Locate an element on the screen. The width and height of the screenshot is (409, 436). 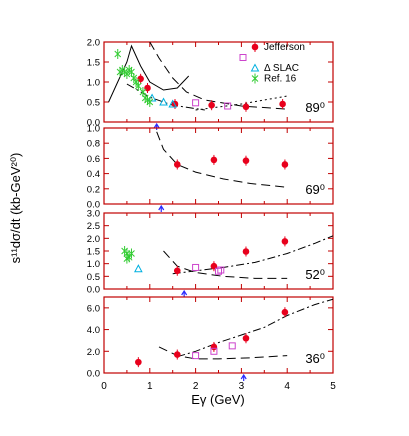
x-tick-label: 3 is located at coordinates (242, 386).